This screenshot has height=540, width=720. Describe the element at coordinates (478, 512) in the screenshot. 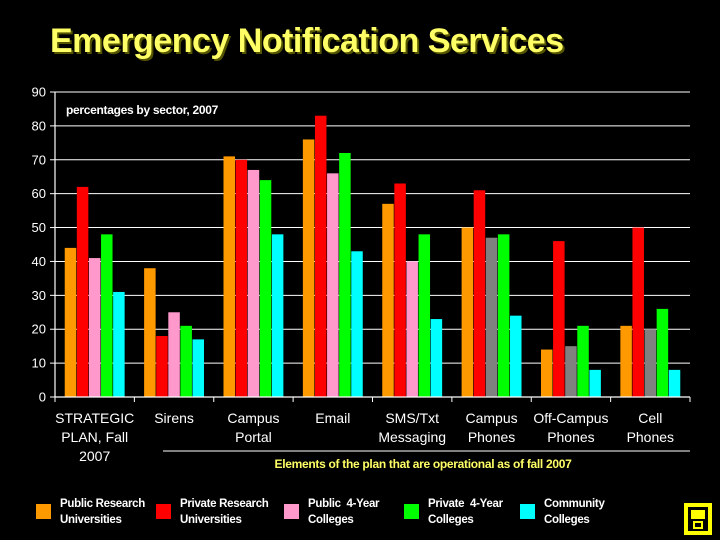

I see `legend-label: Private 4-Year Colleges` at that location.